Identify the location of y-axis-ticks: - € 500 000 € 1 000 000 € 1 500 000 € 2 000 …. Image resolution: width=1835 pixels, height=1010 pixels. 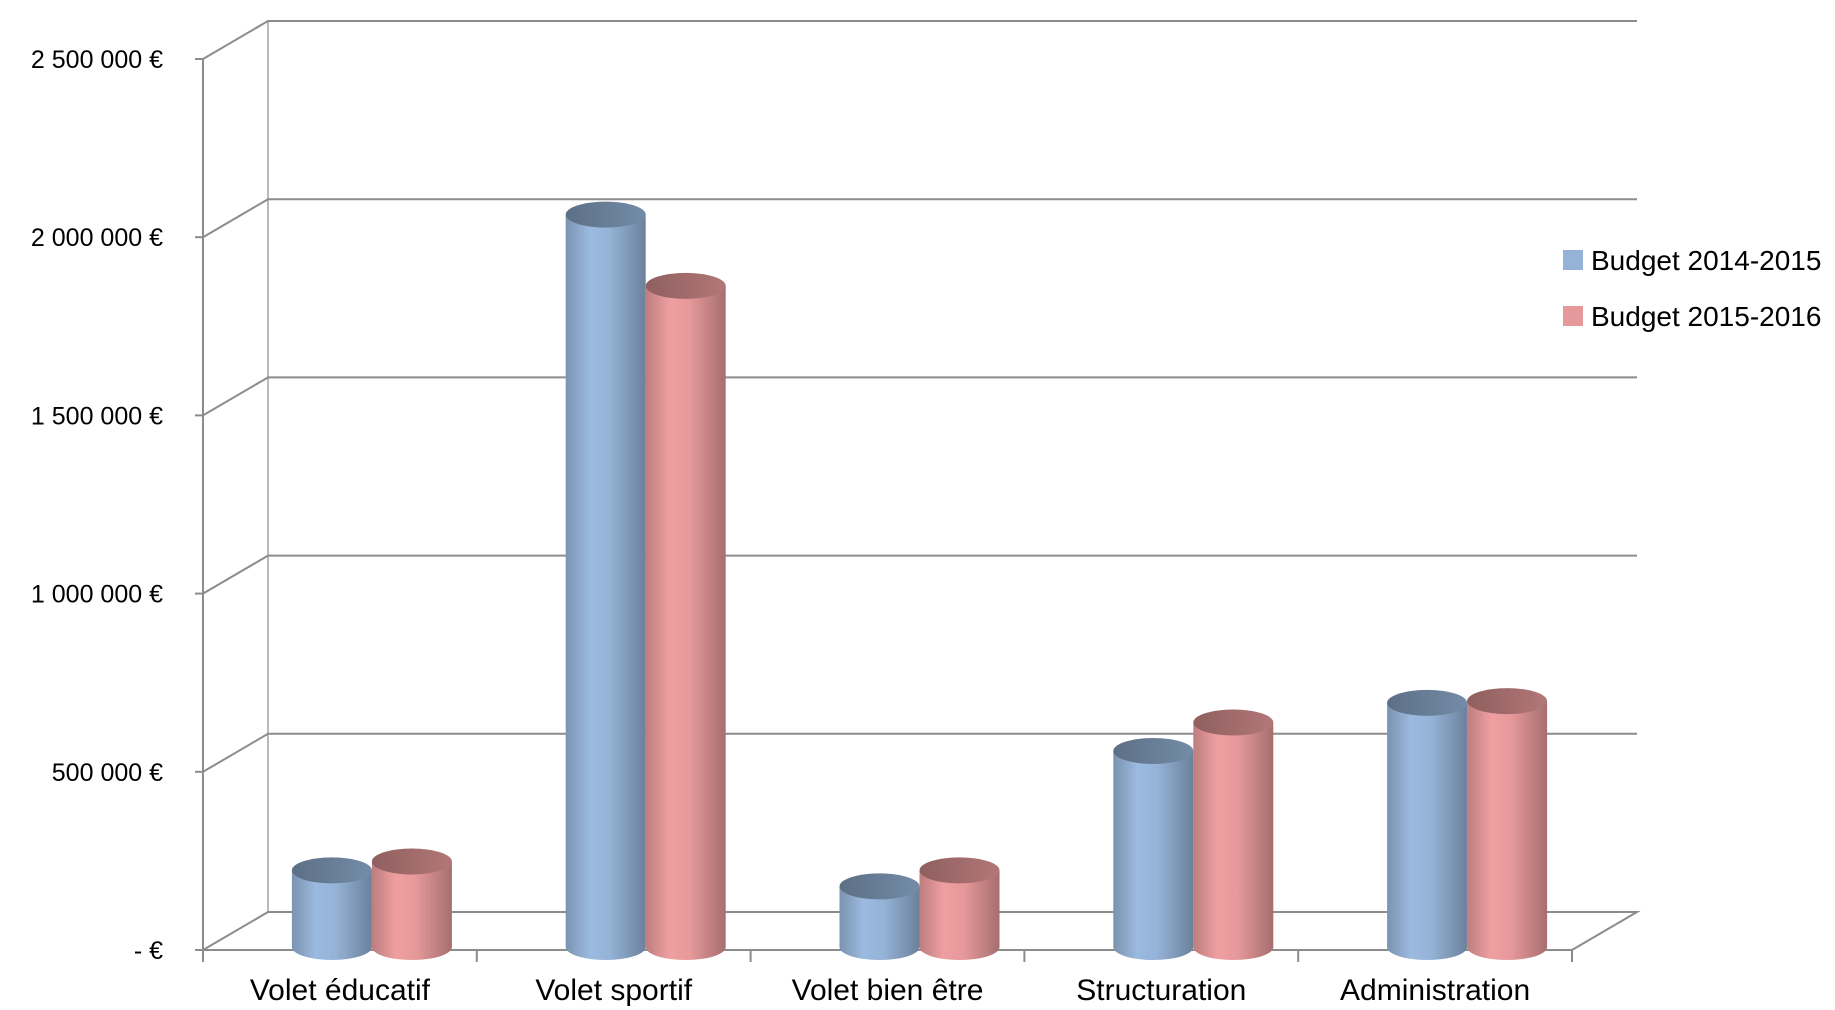
(117, 505).